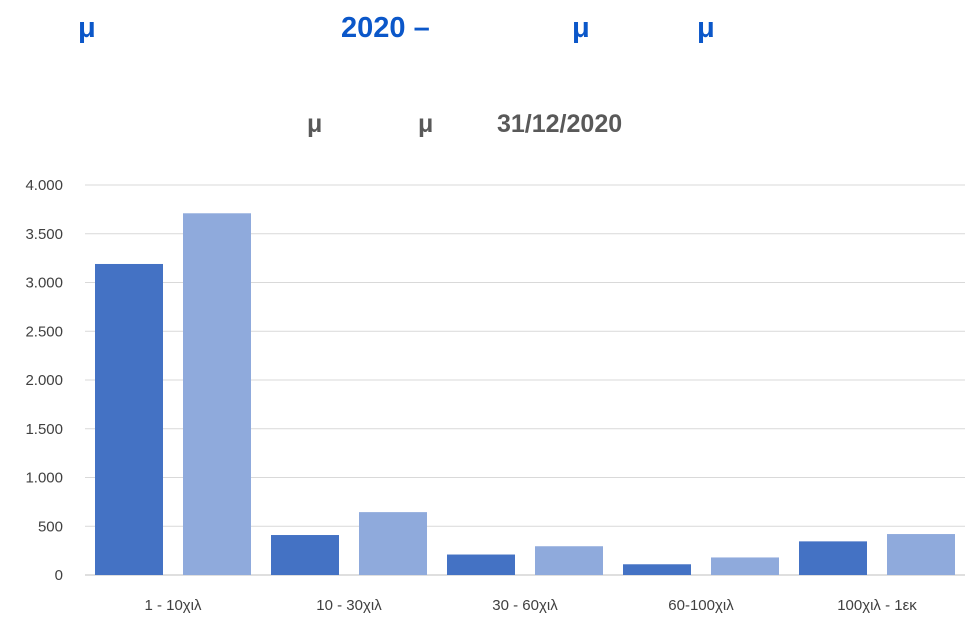  I want to click on y-tick-label: 3.500, so click(44, 234).